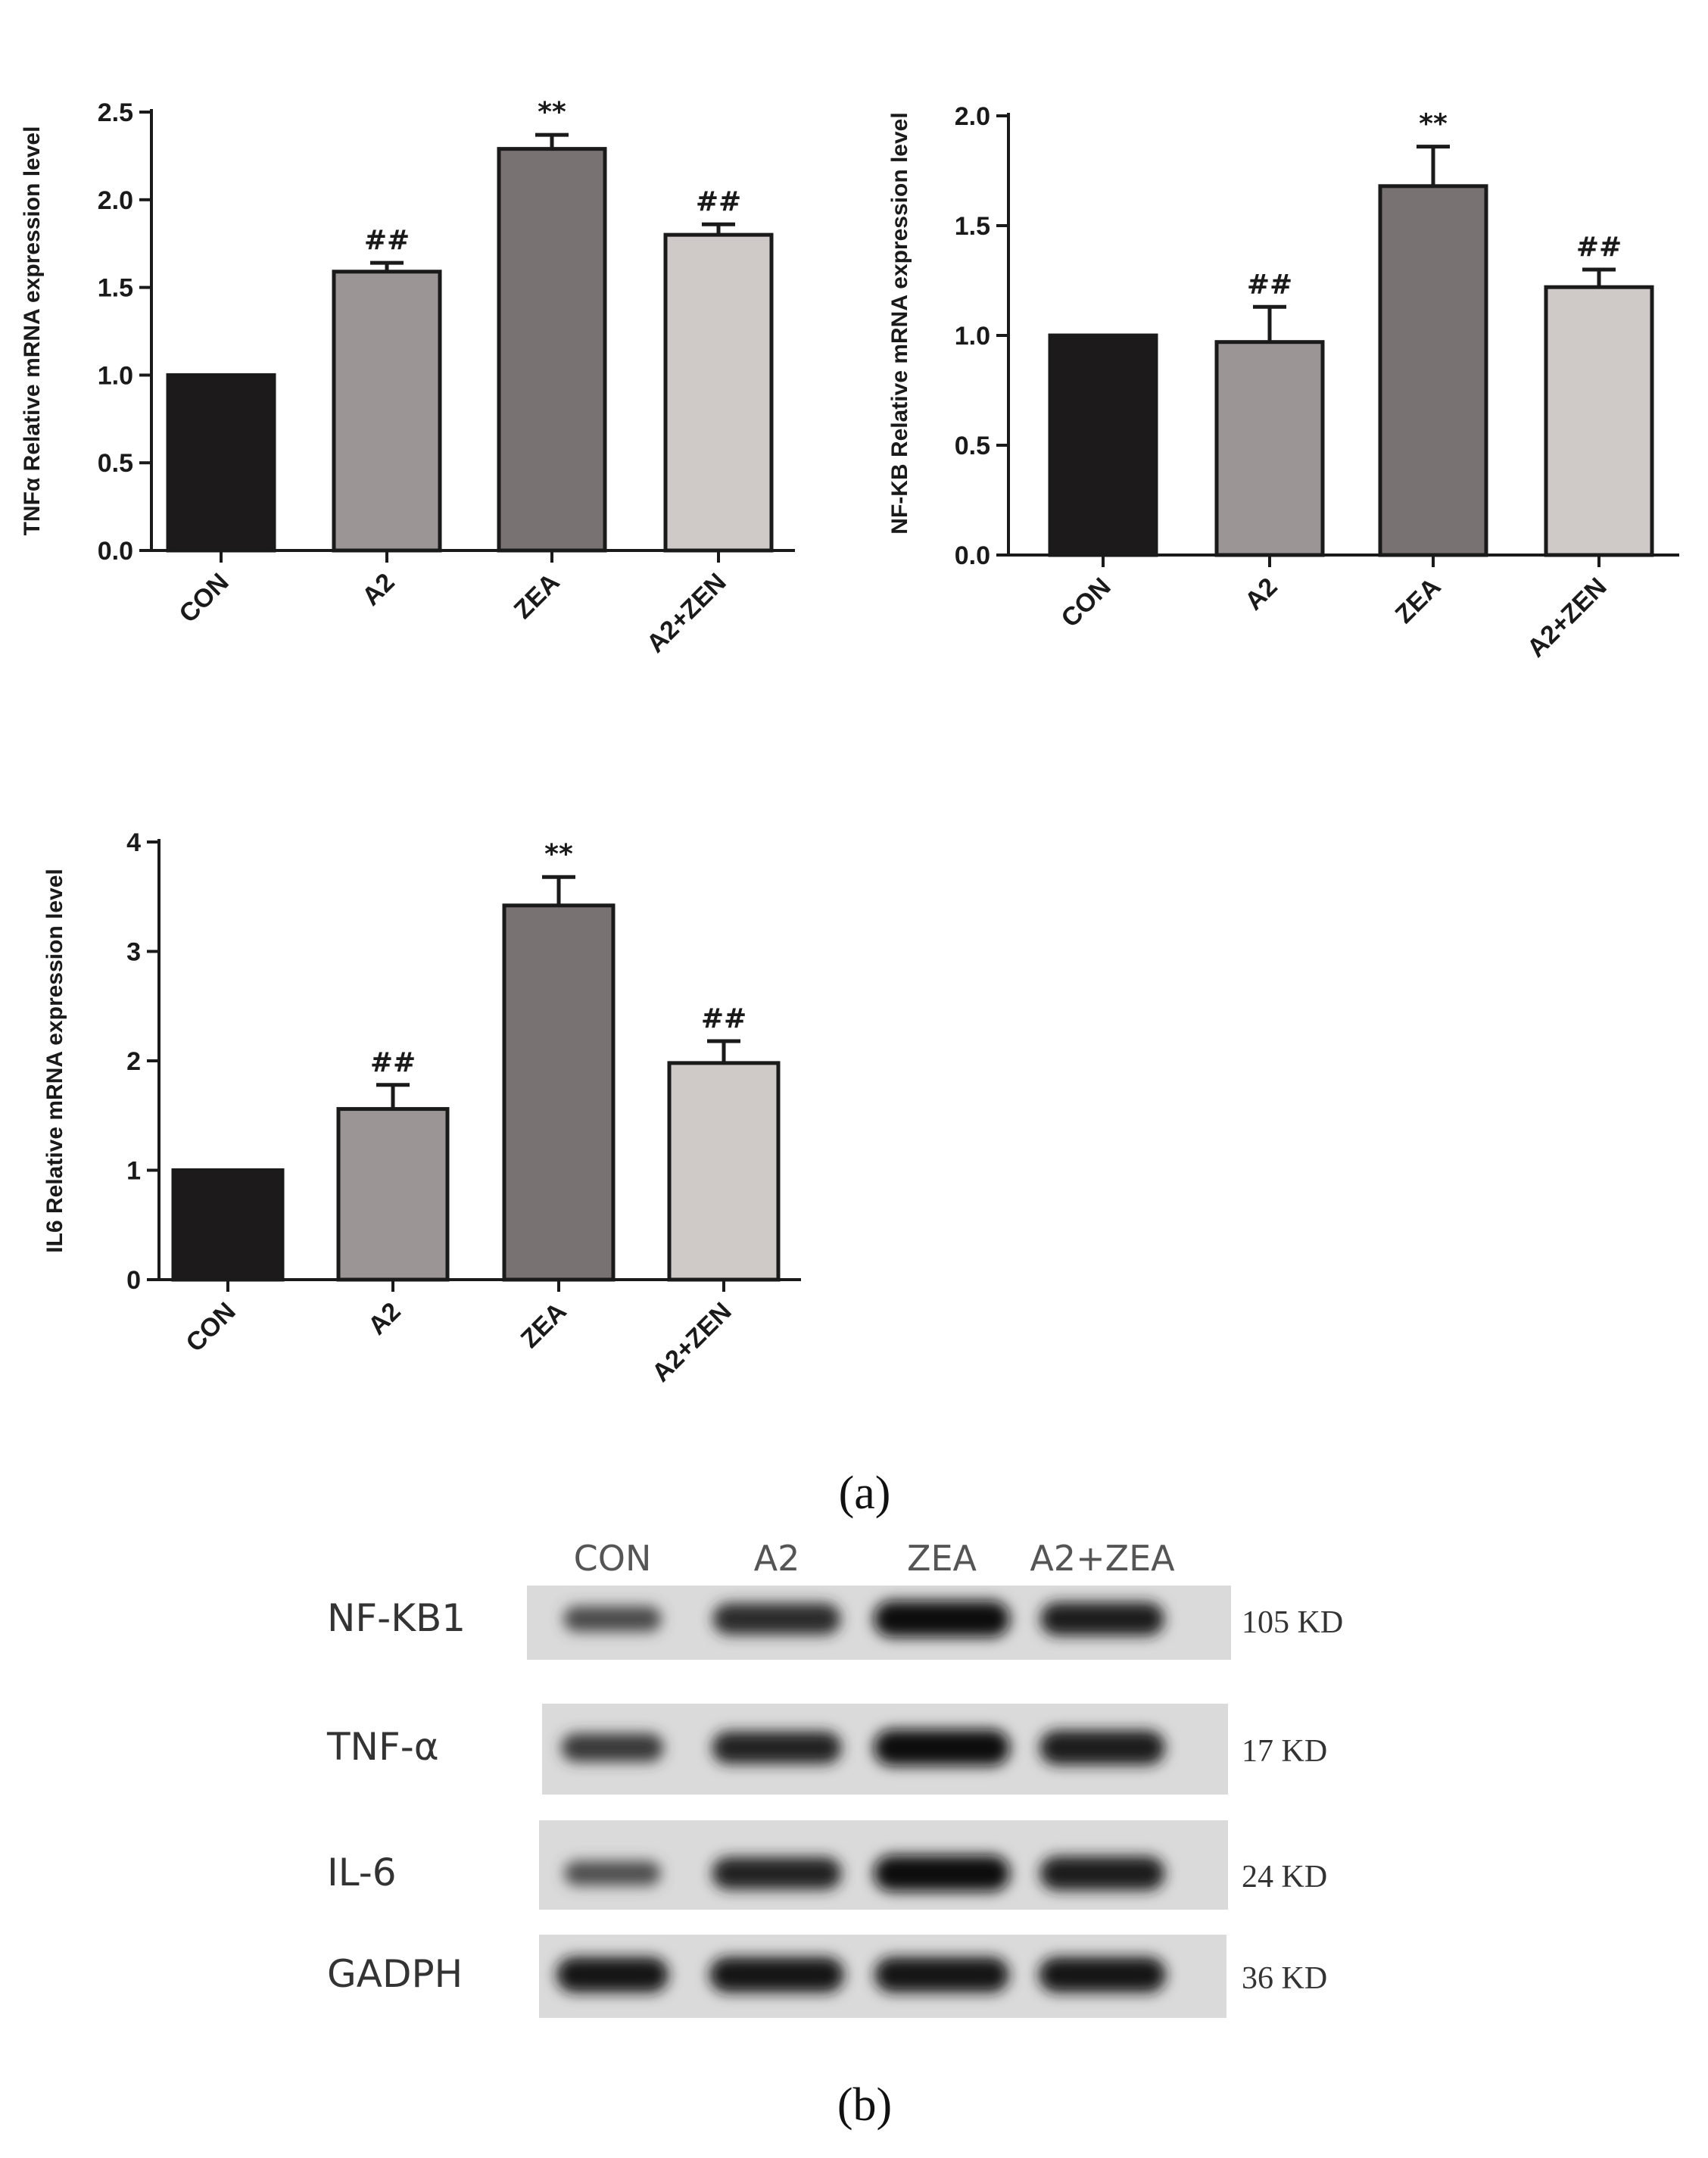  I want to click on lane-label-a2+zea: A2+ZEA, so click(1102, 1558).